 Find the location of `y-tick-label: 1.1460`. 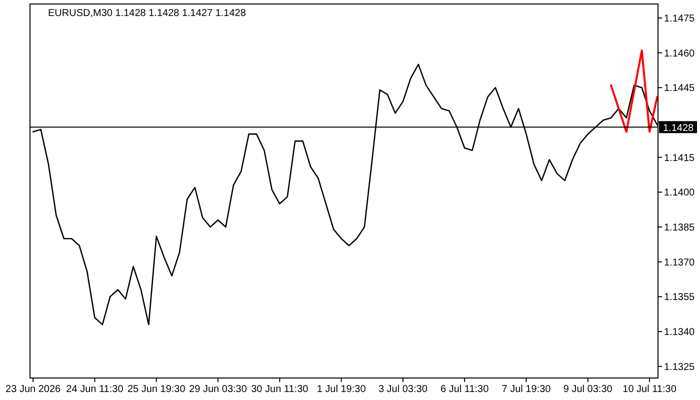

y-tick-label: 1.1460 is located at coordinates (680, 54).